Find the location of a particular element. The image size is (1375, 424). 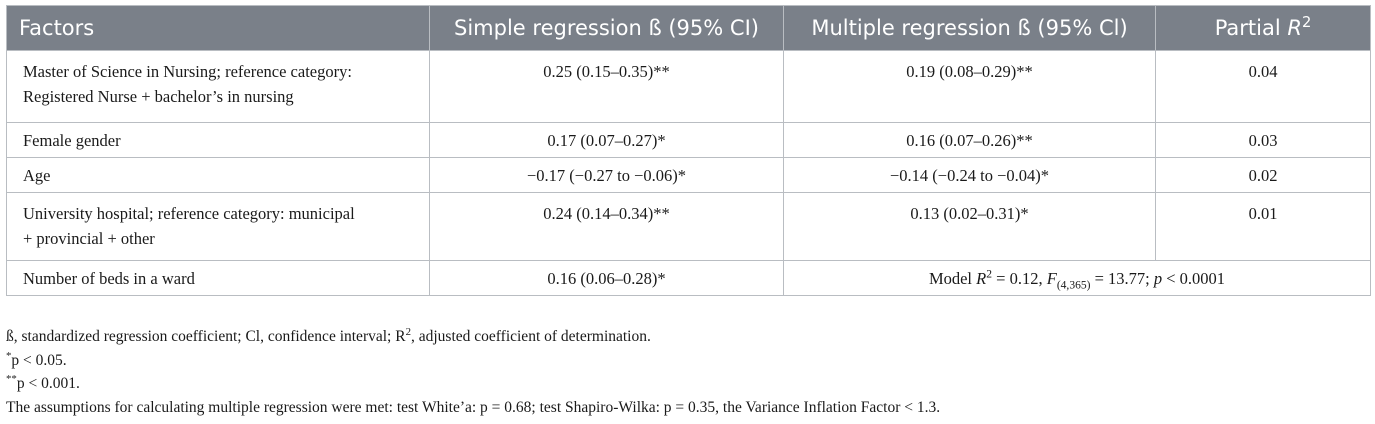

multiple-cell: 0.19 (0.08–0.29)** is located at coordinates (969, 86).